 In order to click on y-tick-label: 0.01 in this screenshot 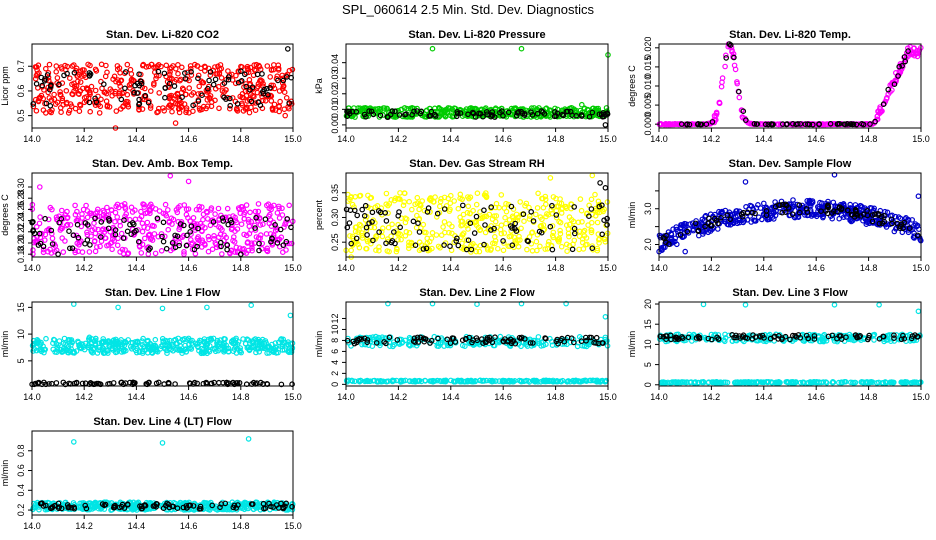, I will do `click(335, 110)`.